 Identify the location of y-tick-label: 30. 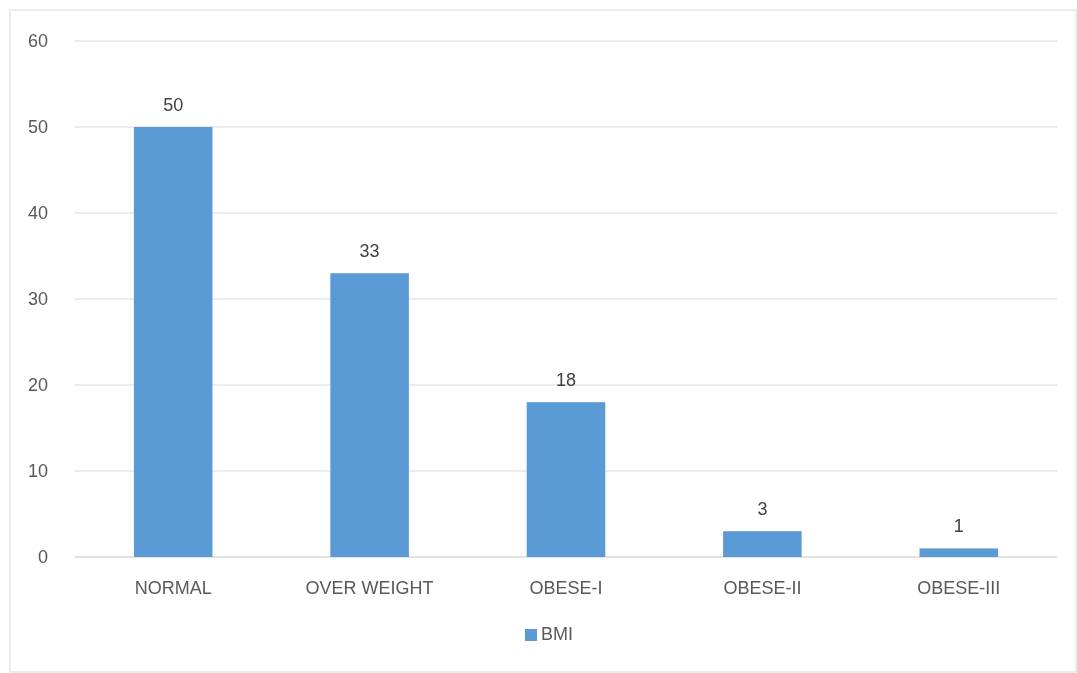
(37, 299).